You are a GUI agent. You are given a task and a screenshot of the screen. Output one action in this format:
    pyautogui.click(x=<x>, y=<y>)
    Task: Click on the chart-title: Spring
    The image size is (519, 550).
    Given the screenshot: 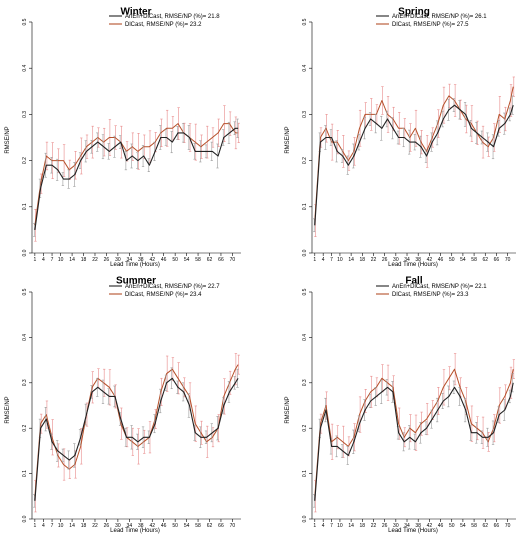 What is the action you would take?
    pyautogui.click(x=414, y=11)
    